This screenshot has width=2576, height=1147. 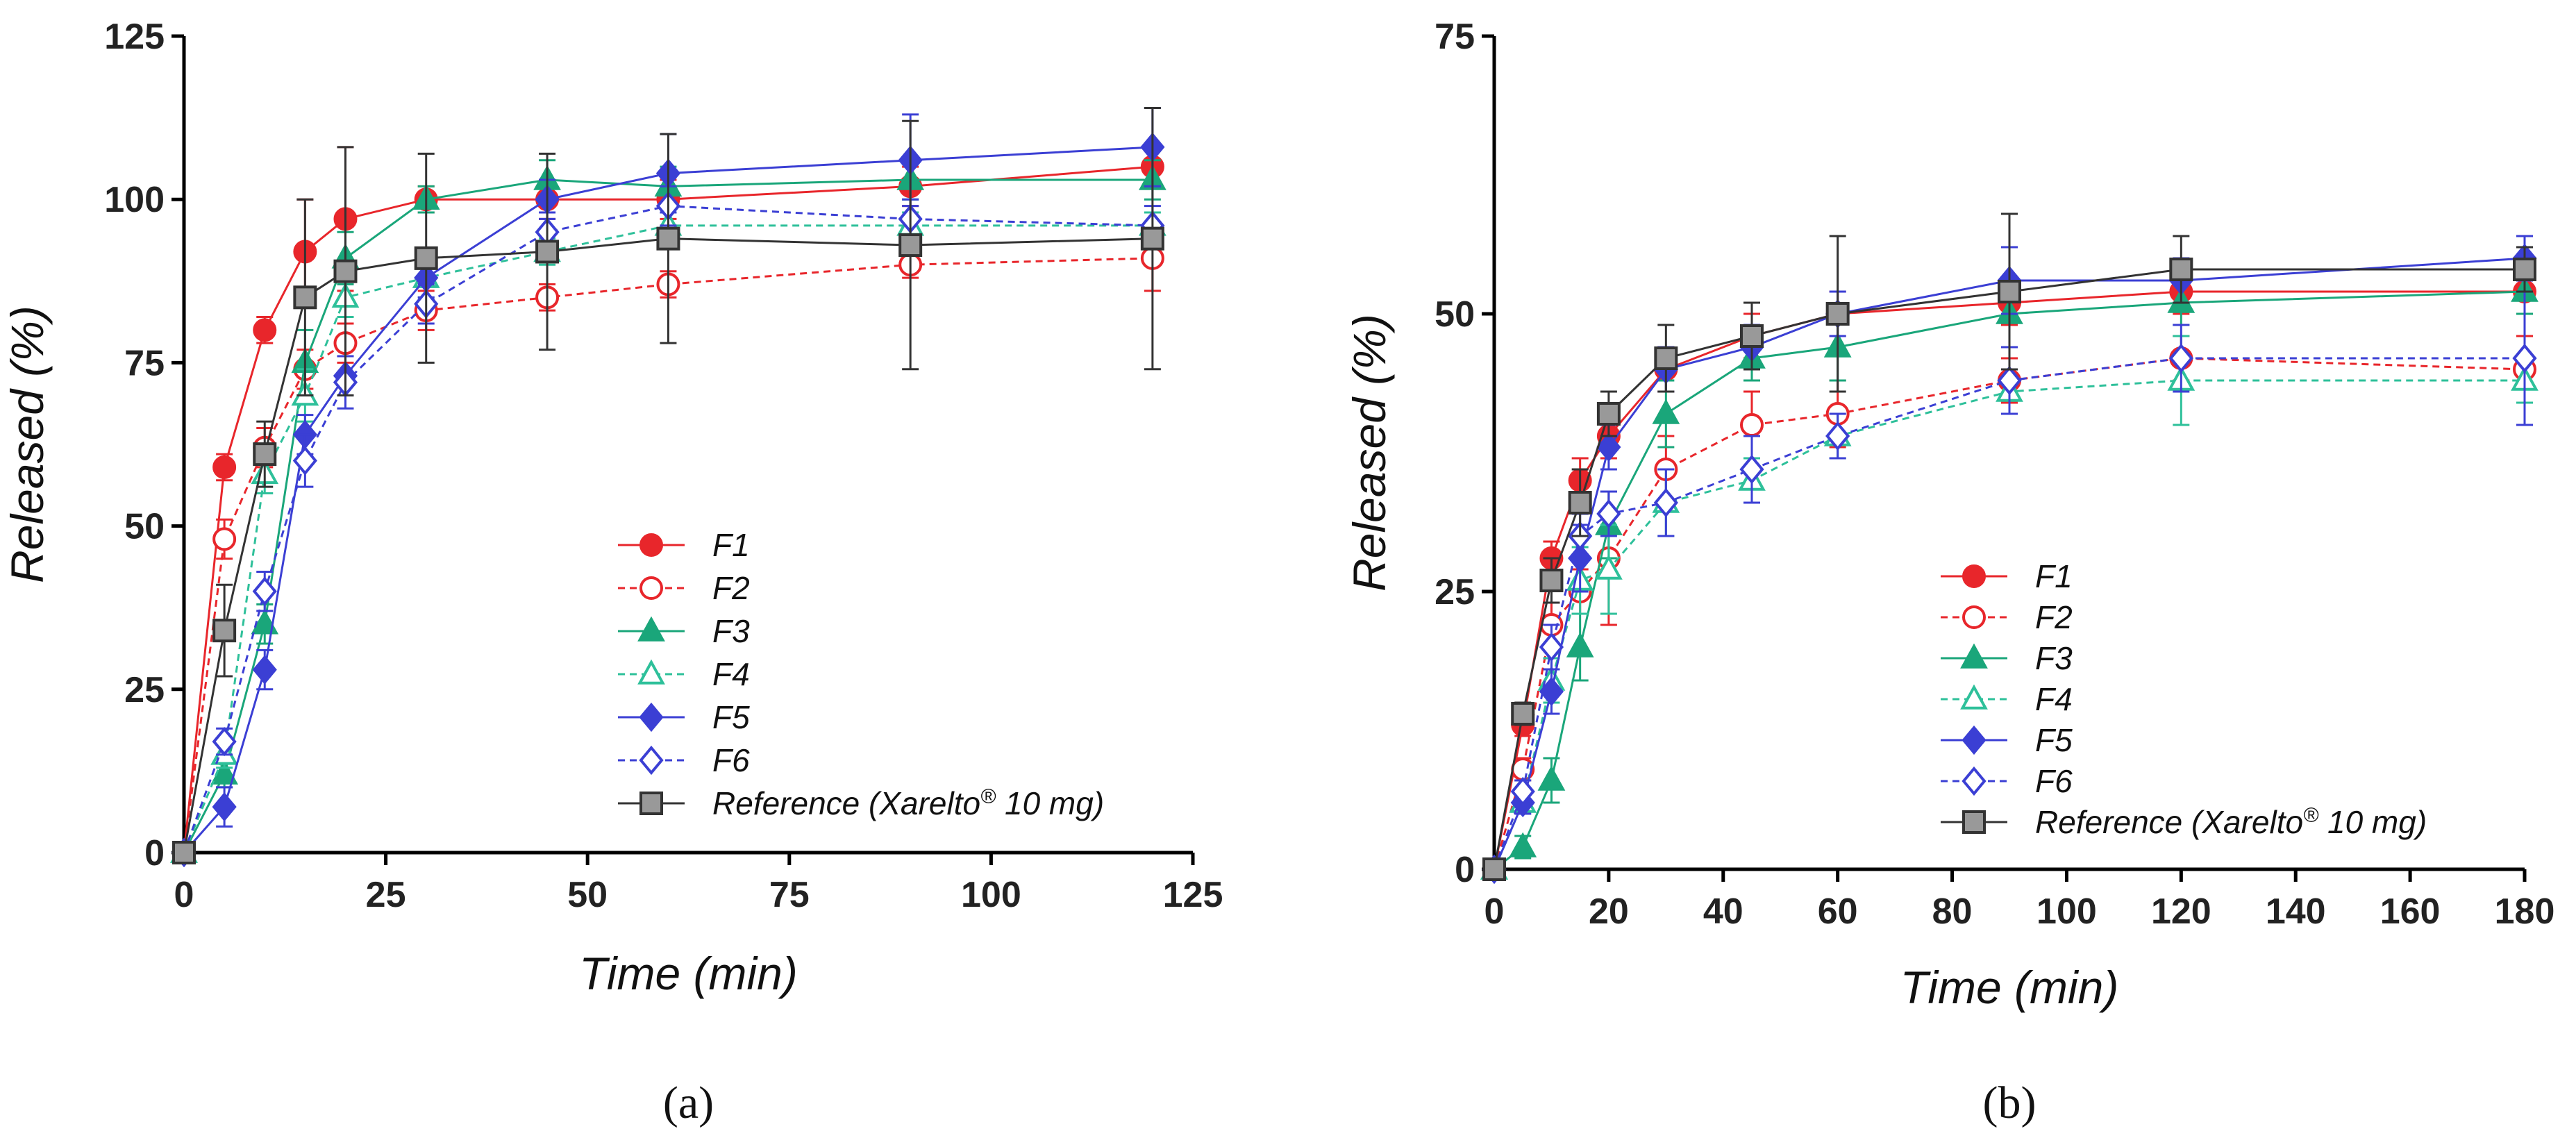 I want to click on x-tick-label: 160, so click(x=2410, y=911).